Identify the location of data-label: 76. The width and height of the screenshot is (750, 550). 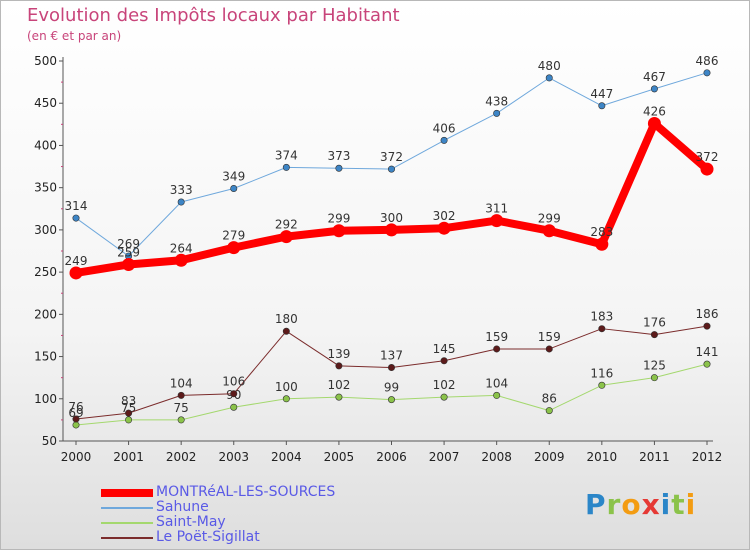
(75, 407).